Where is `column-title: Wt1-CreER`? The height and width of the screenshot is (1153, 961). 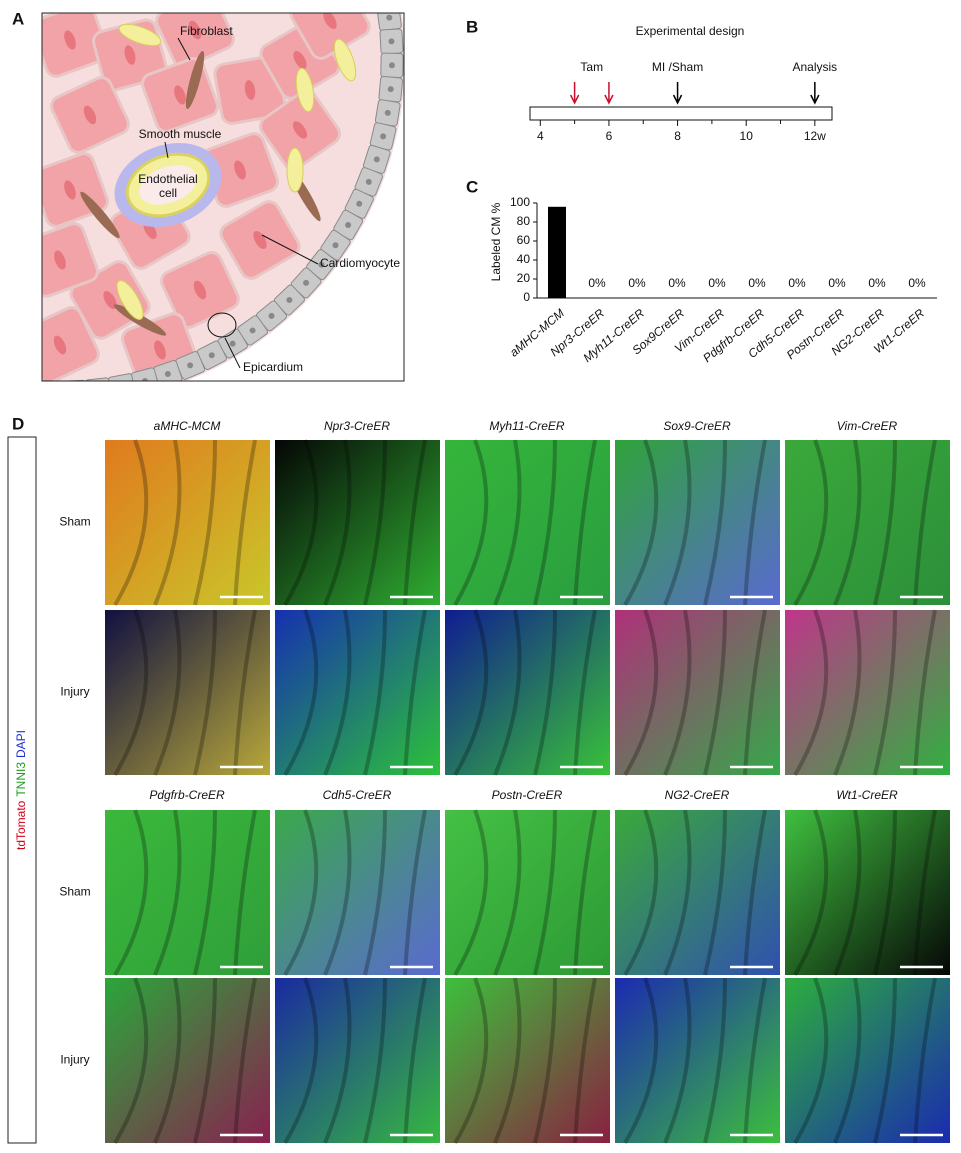 column-title: Wt1-CreER is located at coordinates (867, 795).